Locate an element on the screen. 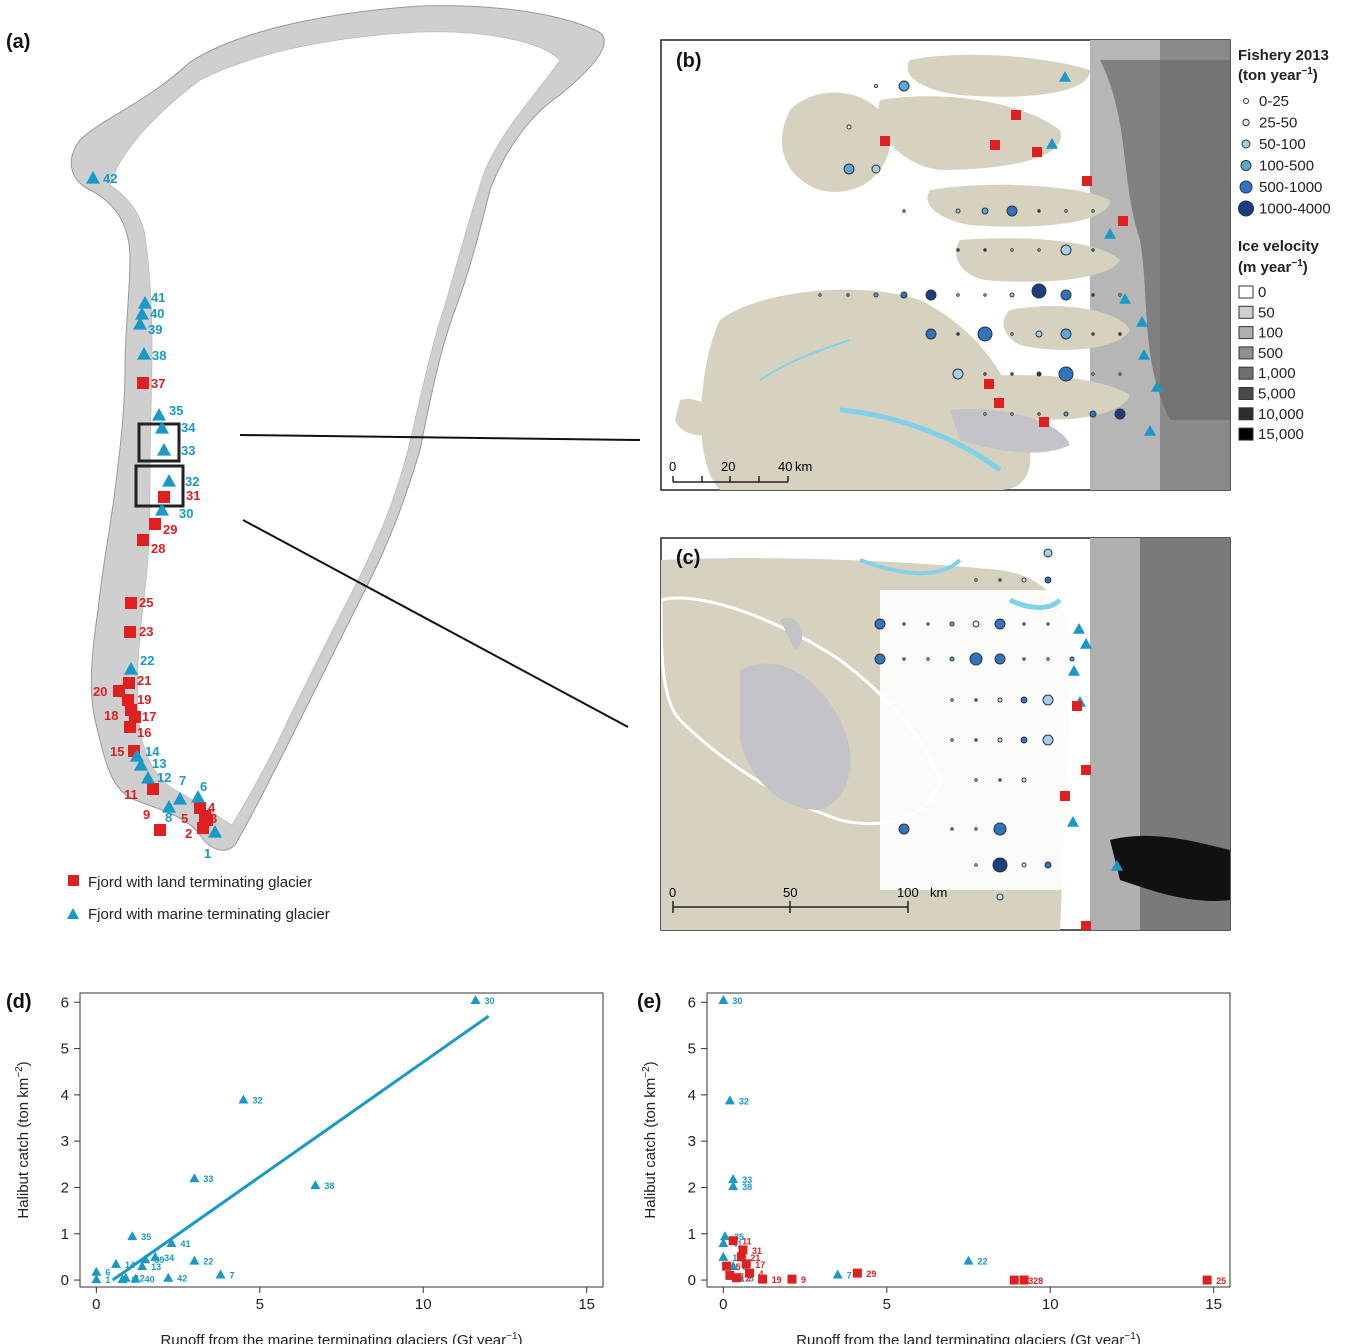 This screenshot has height=1344, width=1354. y-tick-label: 6 is located at coordinates (692, 1002).